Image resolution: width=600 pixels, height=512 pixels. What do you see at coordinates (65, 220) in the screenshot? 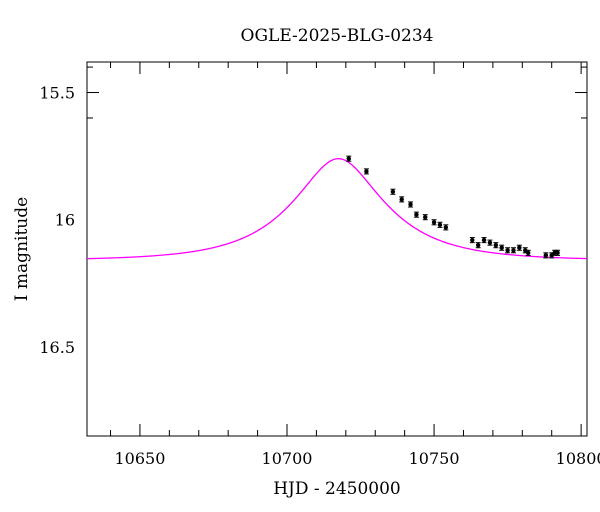
I see `y-tick-label: 16` at bounding box center [65, 220].